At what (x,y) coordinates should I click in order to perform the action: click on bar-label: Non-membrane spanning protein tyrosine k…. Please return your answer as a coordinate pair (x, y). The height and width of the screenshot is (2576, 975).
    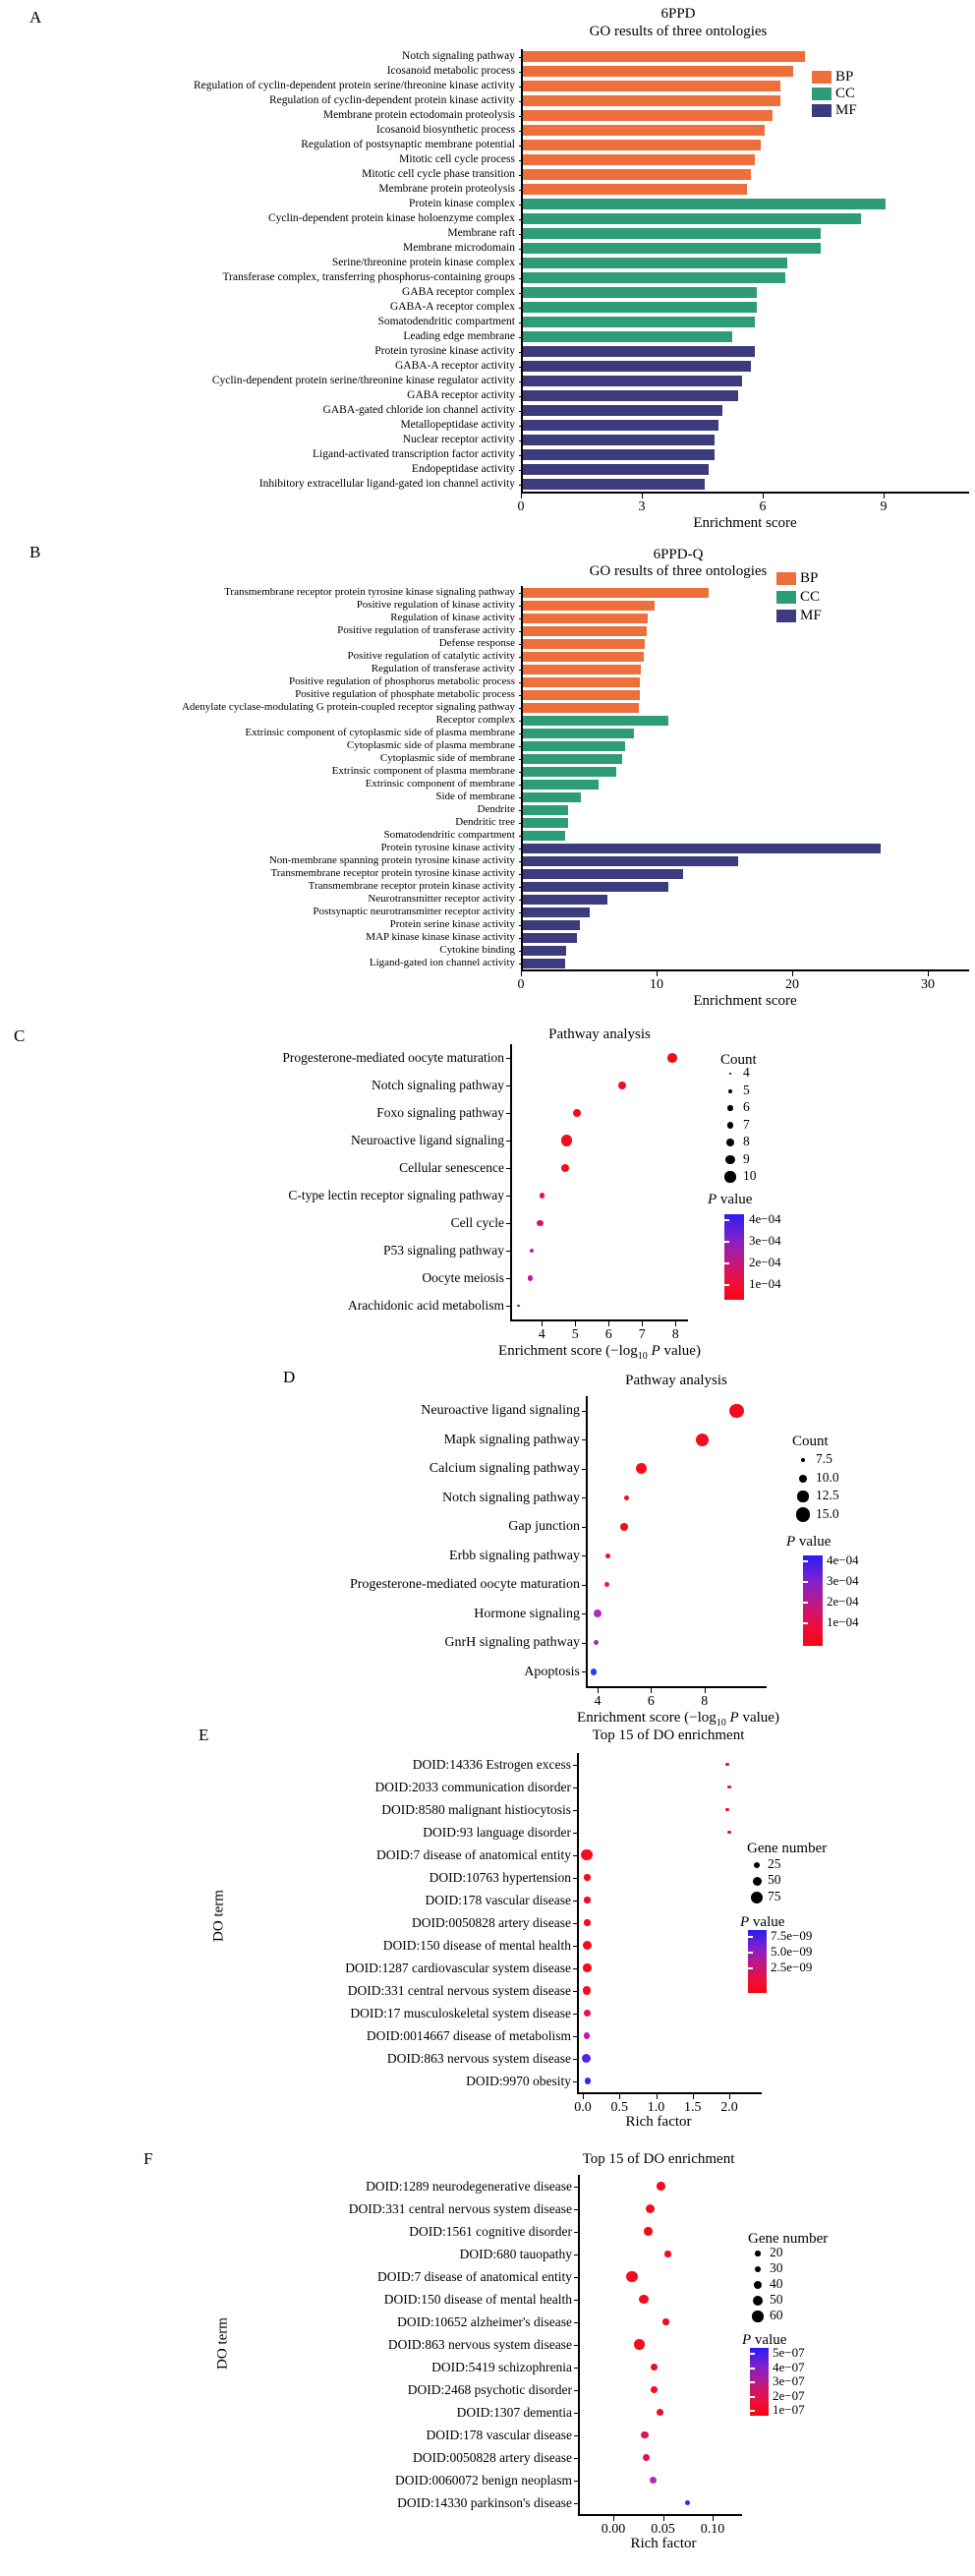
    Looking at the image, I should click on (391, 860).